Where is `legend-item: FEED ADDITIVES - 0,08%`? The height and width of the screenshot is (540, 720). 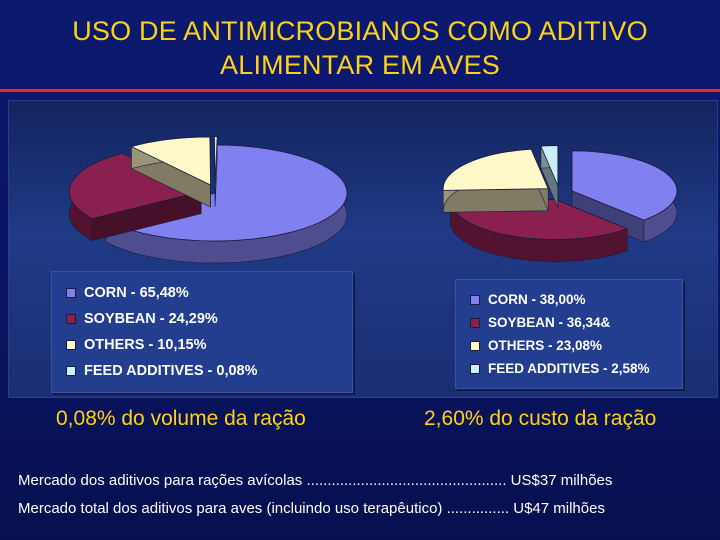 legend-item: FEED ADDITIVES - 0,08% is located at coordinates (162, 371).